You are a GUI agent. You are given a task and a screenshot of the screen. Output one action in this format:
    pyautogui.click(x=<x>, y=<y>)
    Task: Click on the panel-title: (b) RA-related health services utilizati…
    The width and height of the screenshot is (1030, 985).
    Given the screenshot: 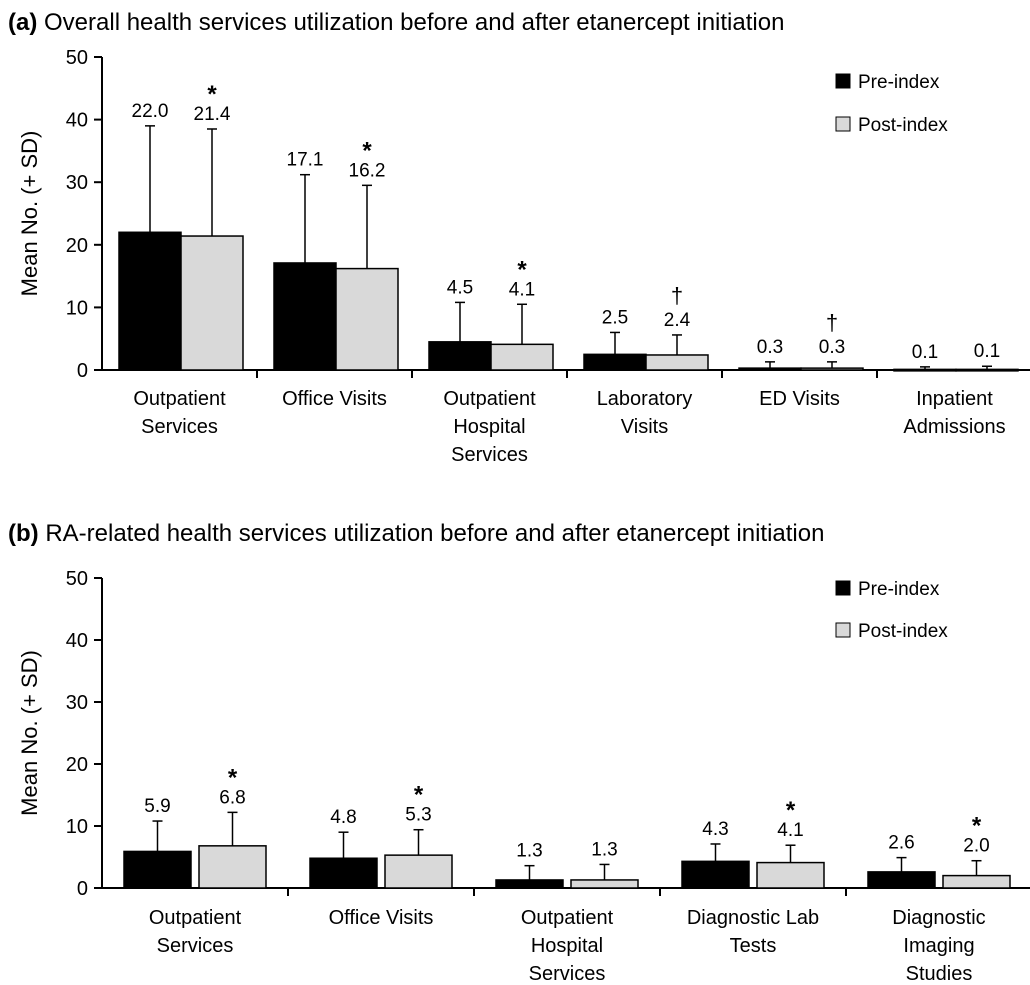 What is the action you would take?
    pyautogui.click(x=416, y=533)
    